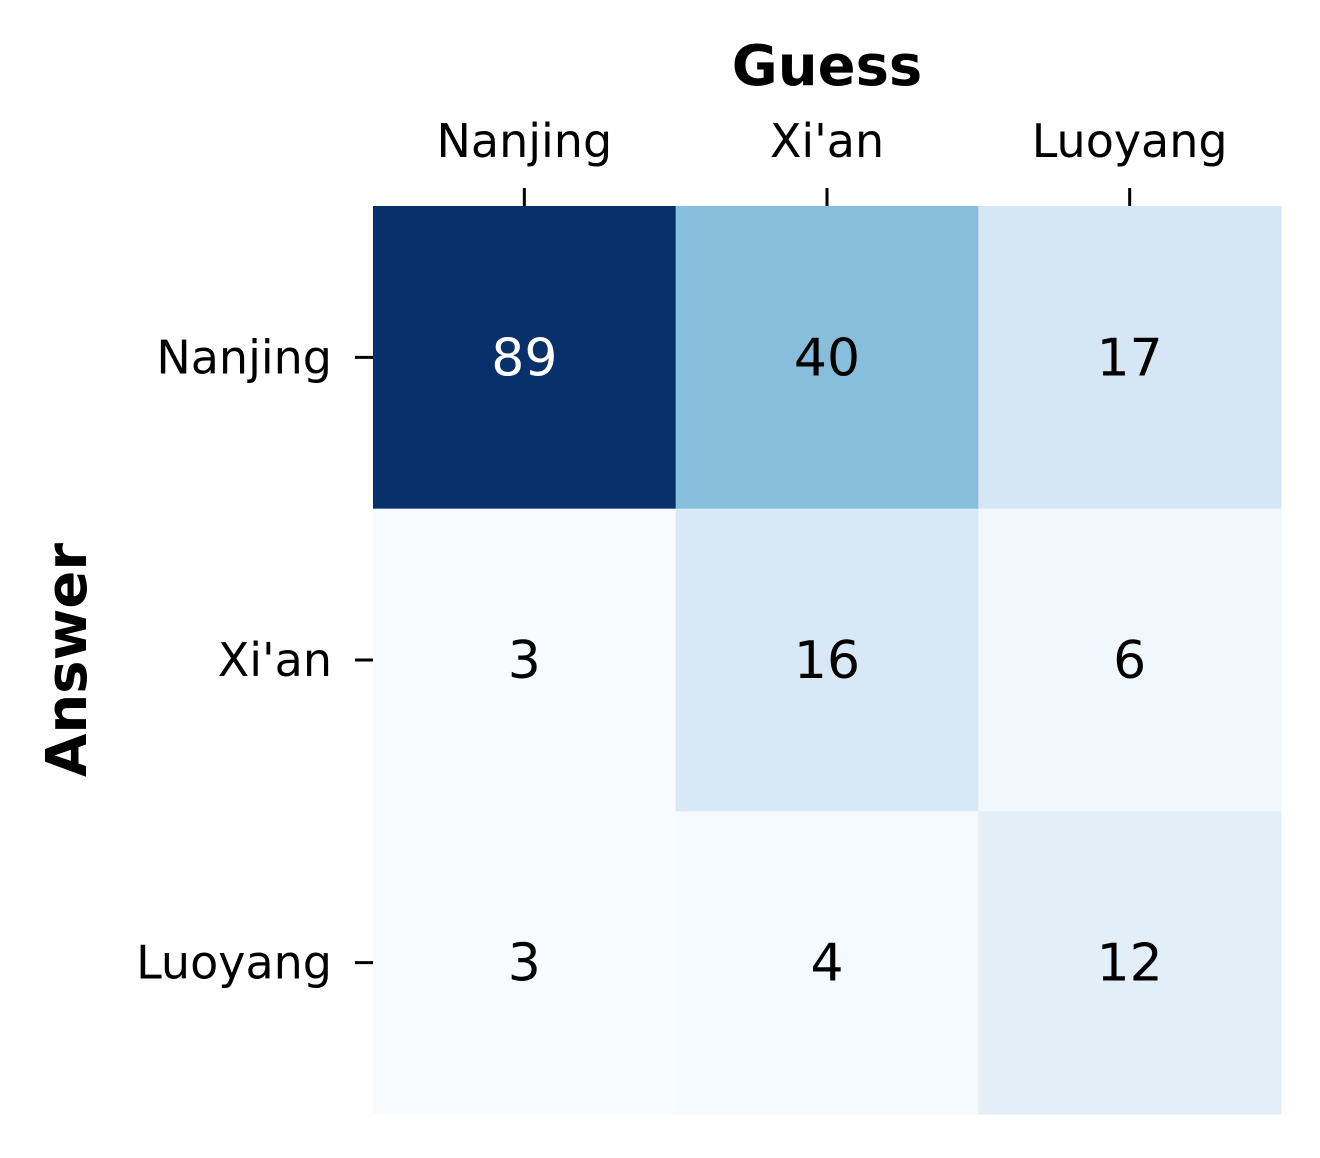  I want to click on y-axis-title: Answer, so click(67, 660).